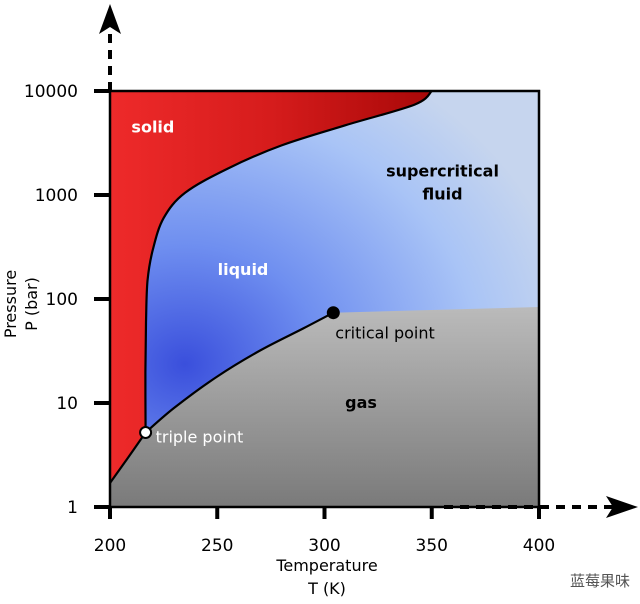  What do you see at coordinates (243, 269) in the screenshot?
I see `liquid-label: liquid` at bounding box center [243, 269].